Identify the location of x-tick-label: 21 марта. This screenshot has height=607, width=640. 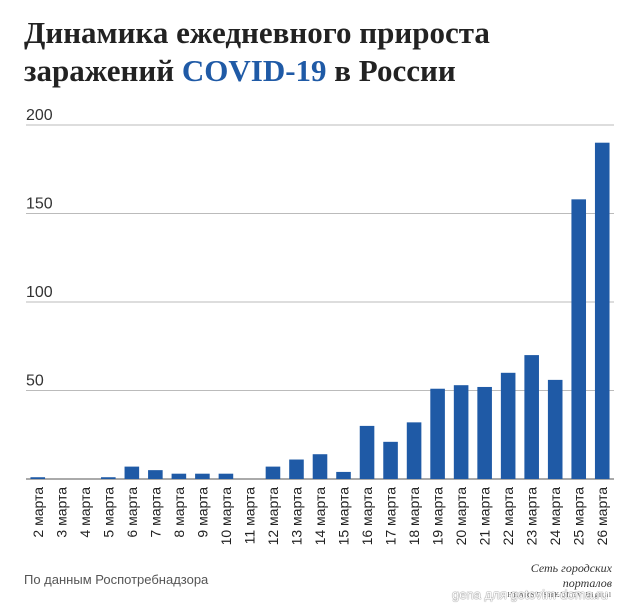
(485, 516).